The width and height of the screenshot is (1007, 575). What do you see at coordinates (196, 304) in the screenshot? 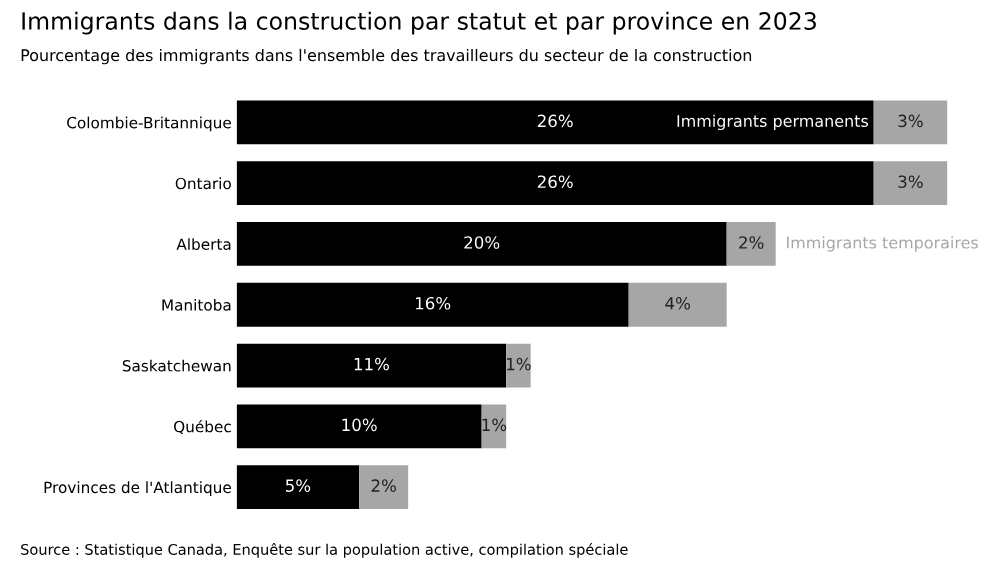
I see `y-tick-label: Manitoba` at bounding box center [196, 304].